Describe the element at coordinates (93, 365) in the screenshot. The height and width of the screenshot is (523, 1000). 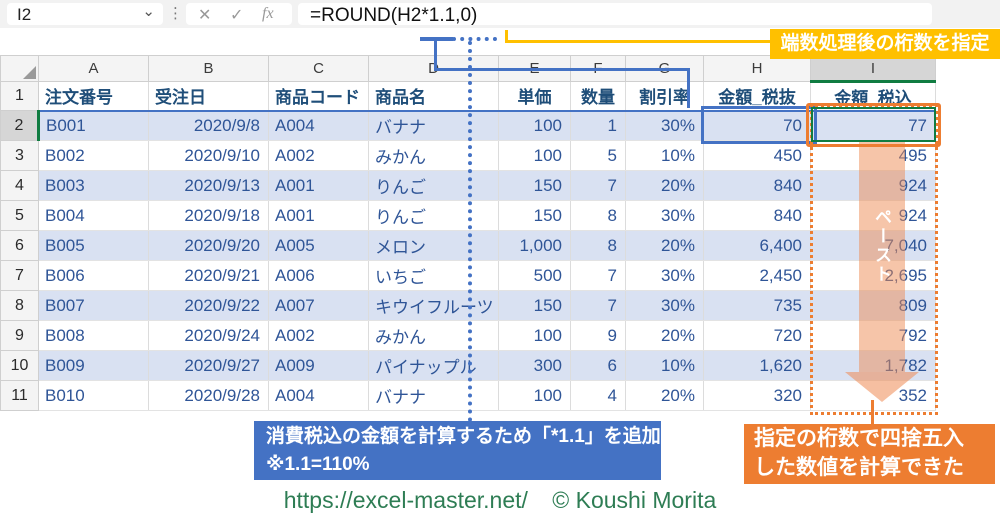
I see `cell-A10: B009` at that location.